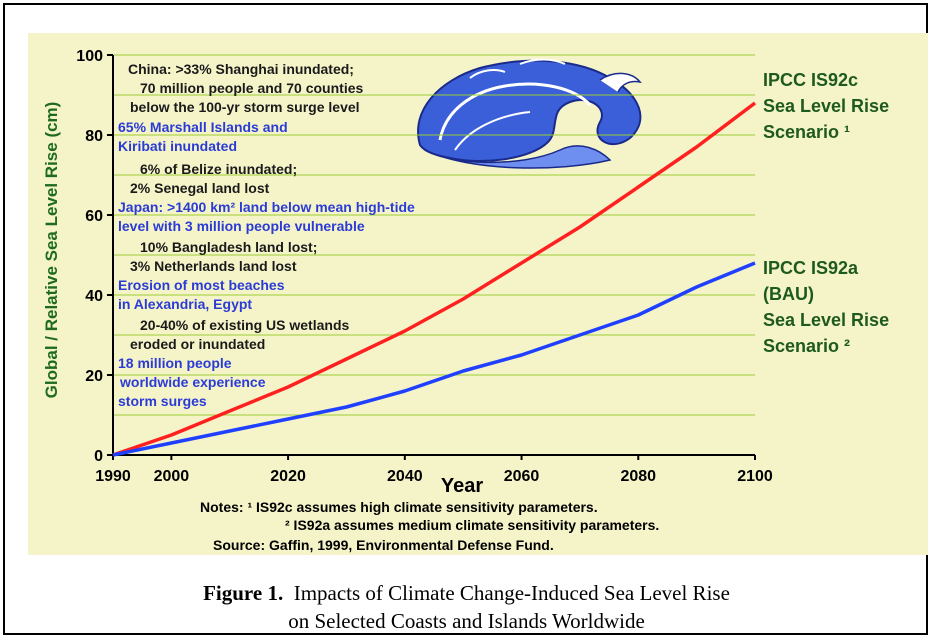 The width and height of the screenshot is (933, 639). I want to click on impact-annotation: 70 million people and 70 counties, so click(251, 88).